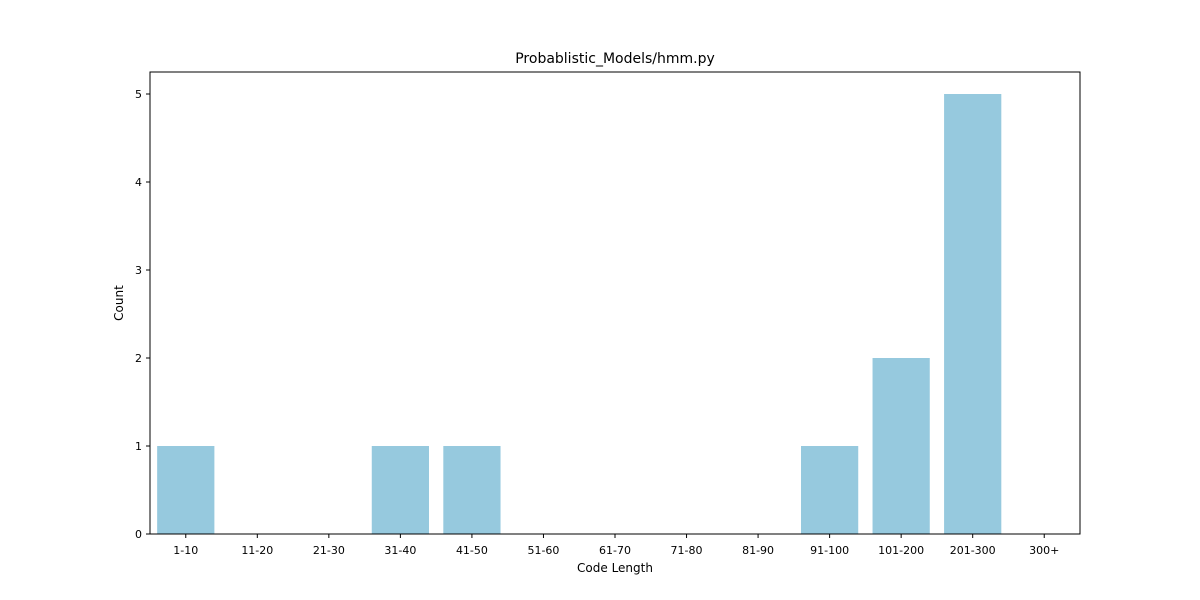  Describe the element at coordinates (138, 534) in the screenshot. I see `y-tick-label: 0` at that location.